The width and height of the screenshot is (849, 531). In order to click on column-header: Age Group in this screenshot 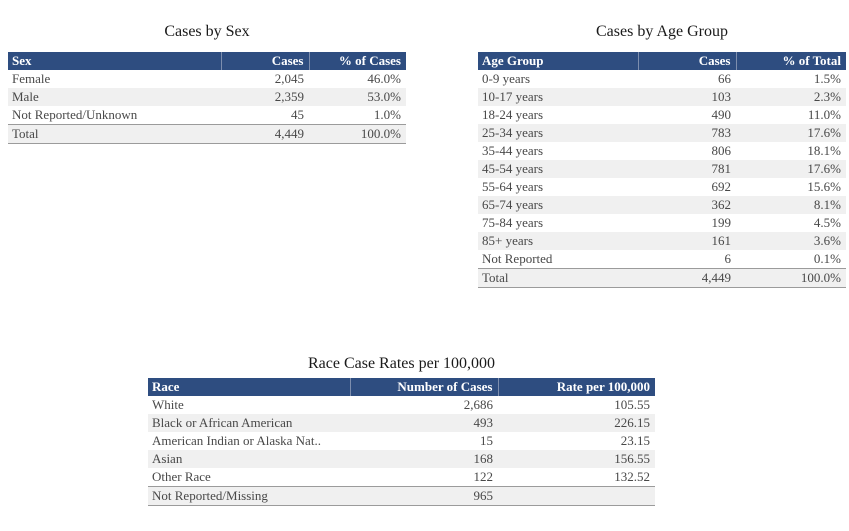, I will do `click(558, 61)`.